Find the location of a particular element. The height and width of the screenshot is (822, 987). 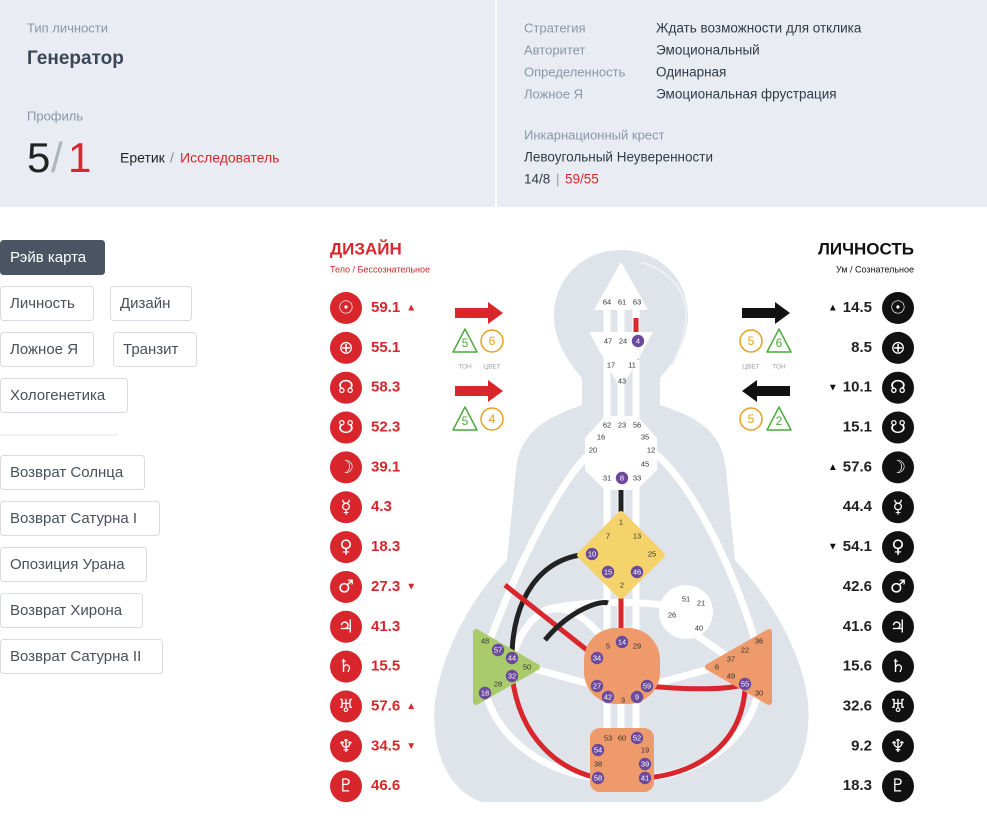

gate-number: 12 is located at coordinates (651, 449).